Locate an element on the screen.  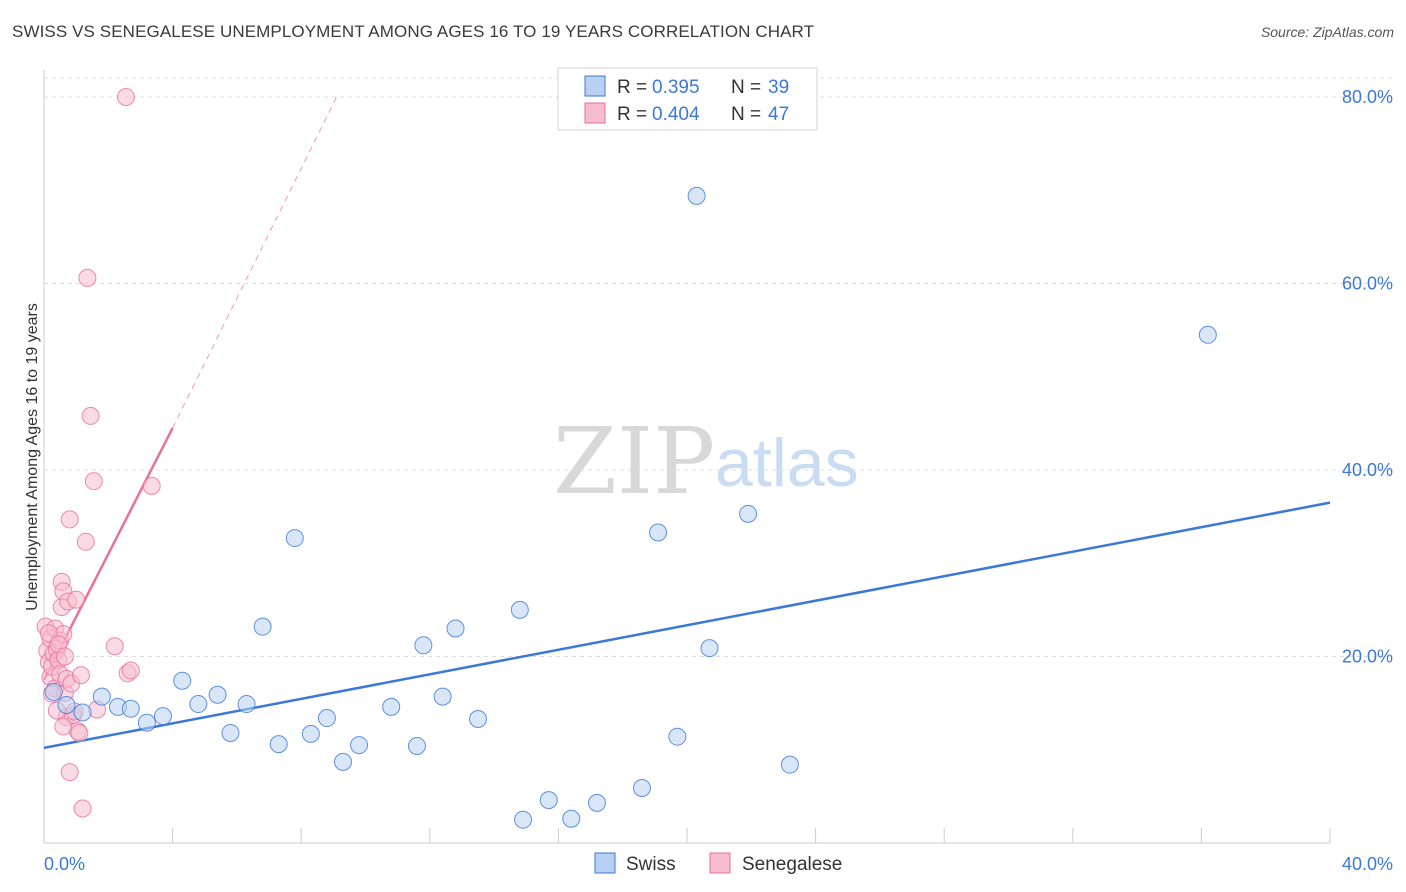
legend-senegalese-n-value: 47 is located at coordinates (778, 114).